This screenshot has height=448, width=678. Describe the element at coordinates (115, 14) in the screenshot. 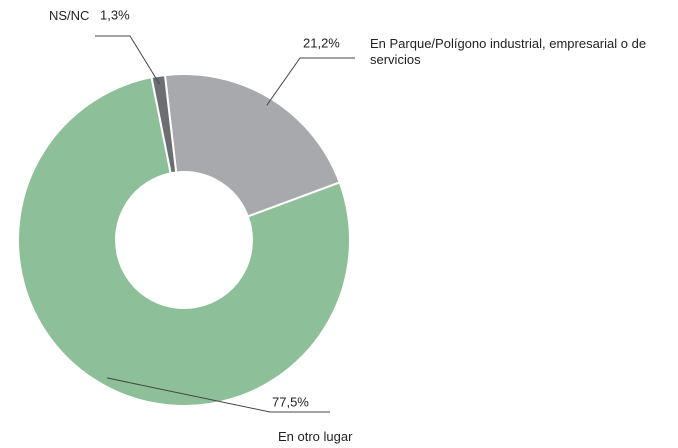

I see `value-label: 1,3%` at that location.